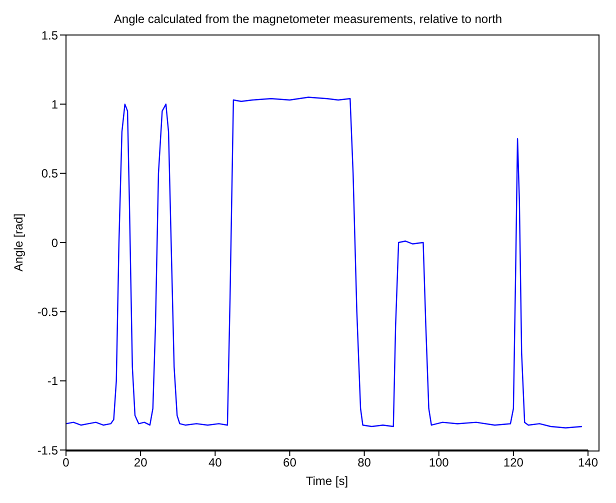 This screenshot has height=503, width=616. I want to click on y-axis-title: Angle [rad], so click(18, 242).